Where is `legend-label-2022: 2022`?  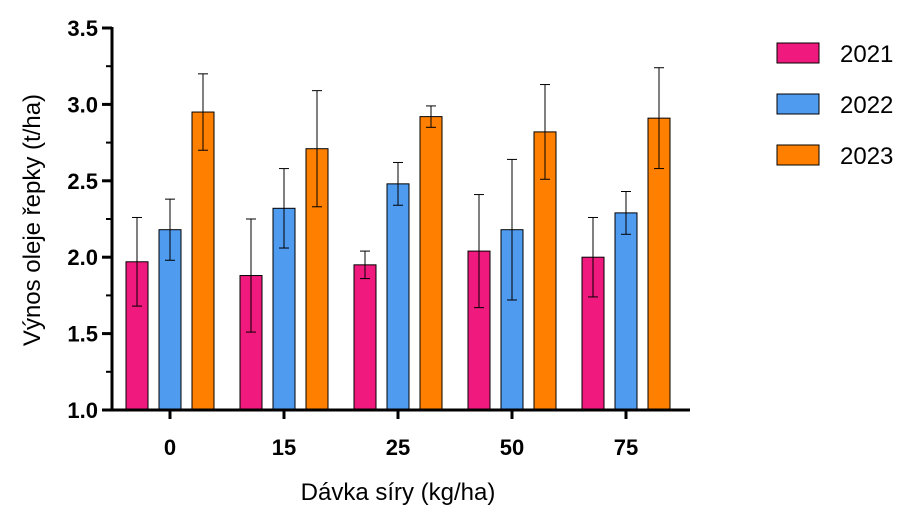 legend-label-2022: 2022 is located at coordinates (866, 105).